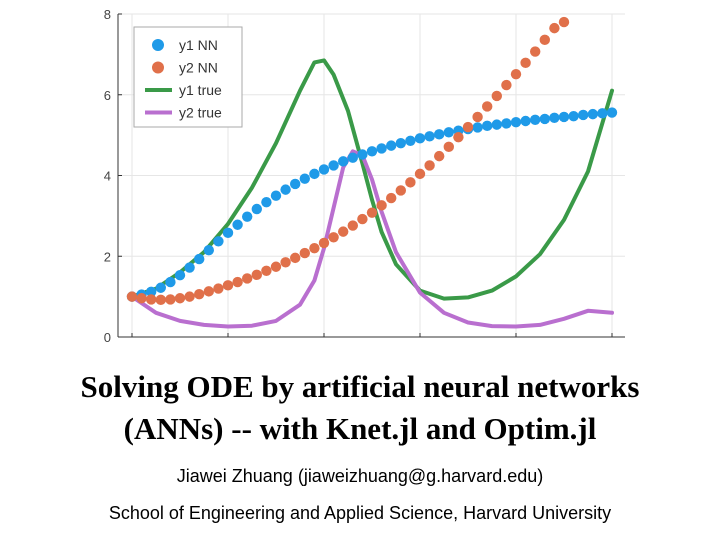 The height and width of the screenshot is (540, 720). What do you see at coordinates (360, 428) in the screenshot?
I see `slide-title-line-2: (ANNs) -- with Knet.jl and Optim.jl` at bounding box center [360, 428].